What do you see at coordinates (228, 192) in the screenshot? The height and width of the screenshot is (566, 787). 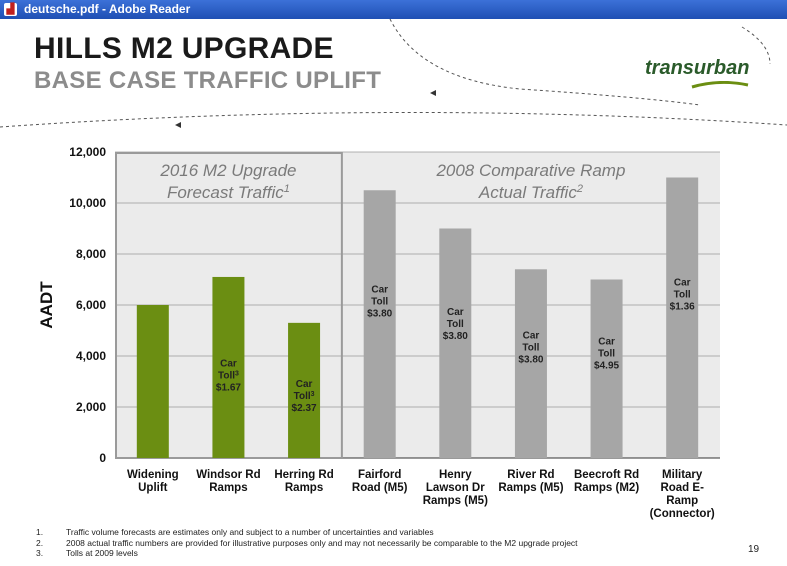 I see `group-header-line2: Forecast Traffic1` at bounding box center [228, 192].